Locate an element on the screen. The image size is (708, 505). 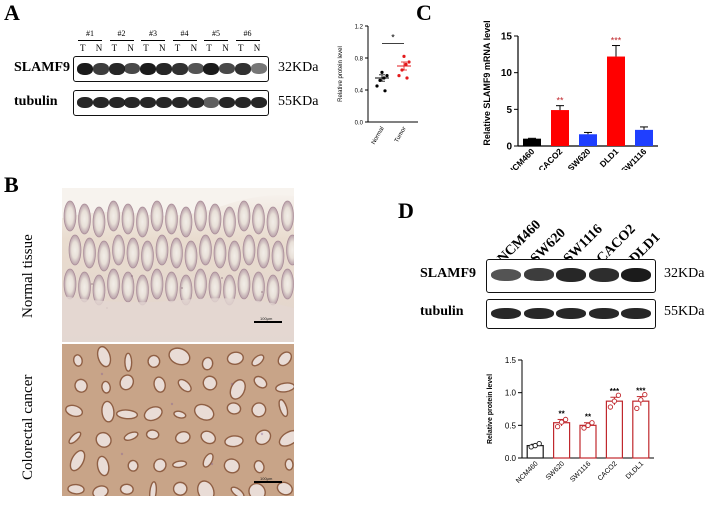
panel-d-slamf9-blot is located at coordinates (571, 276).